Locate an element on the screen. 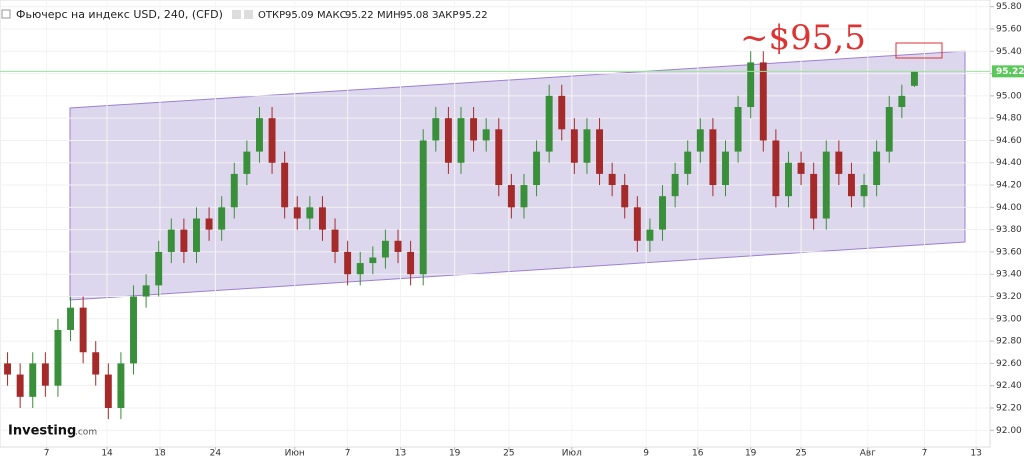  open-value: 95.09 is located at coordinates (299, 15).